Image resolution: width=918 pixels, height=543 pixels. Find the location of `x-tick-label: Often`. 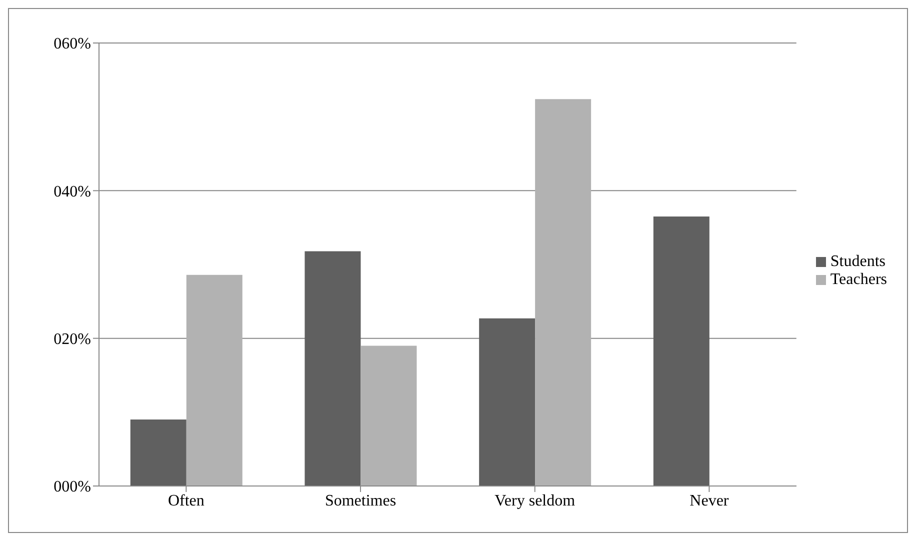

x-tick-label: Often is located at coordinates (186, 501).